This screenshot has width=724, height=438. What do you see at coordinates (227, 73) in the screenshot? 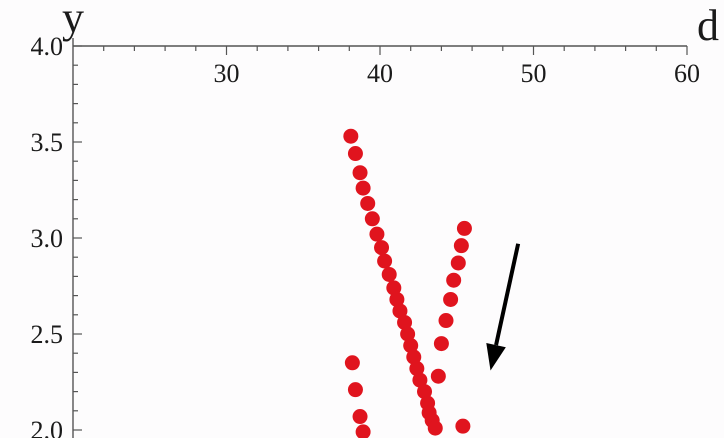
I see `x-tick-label: 30` at bounding box center [227, 73].